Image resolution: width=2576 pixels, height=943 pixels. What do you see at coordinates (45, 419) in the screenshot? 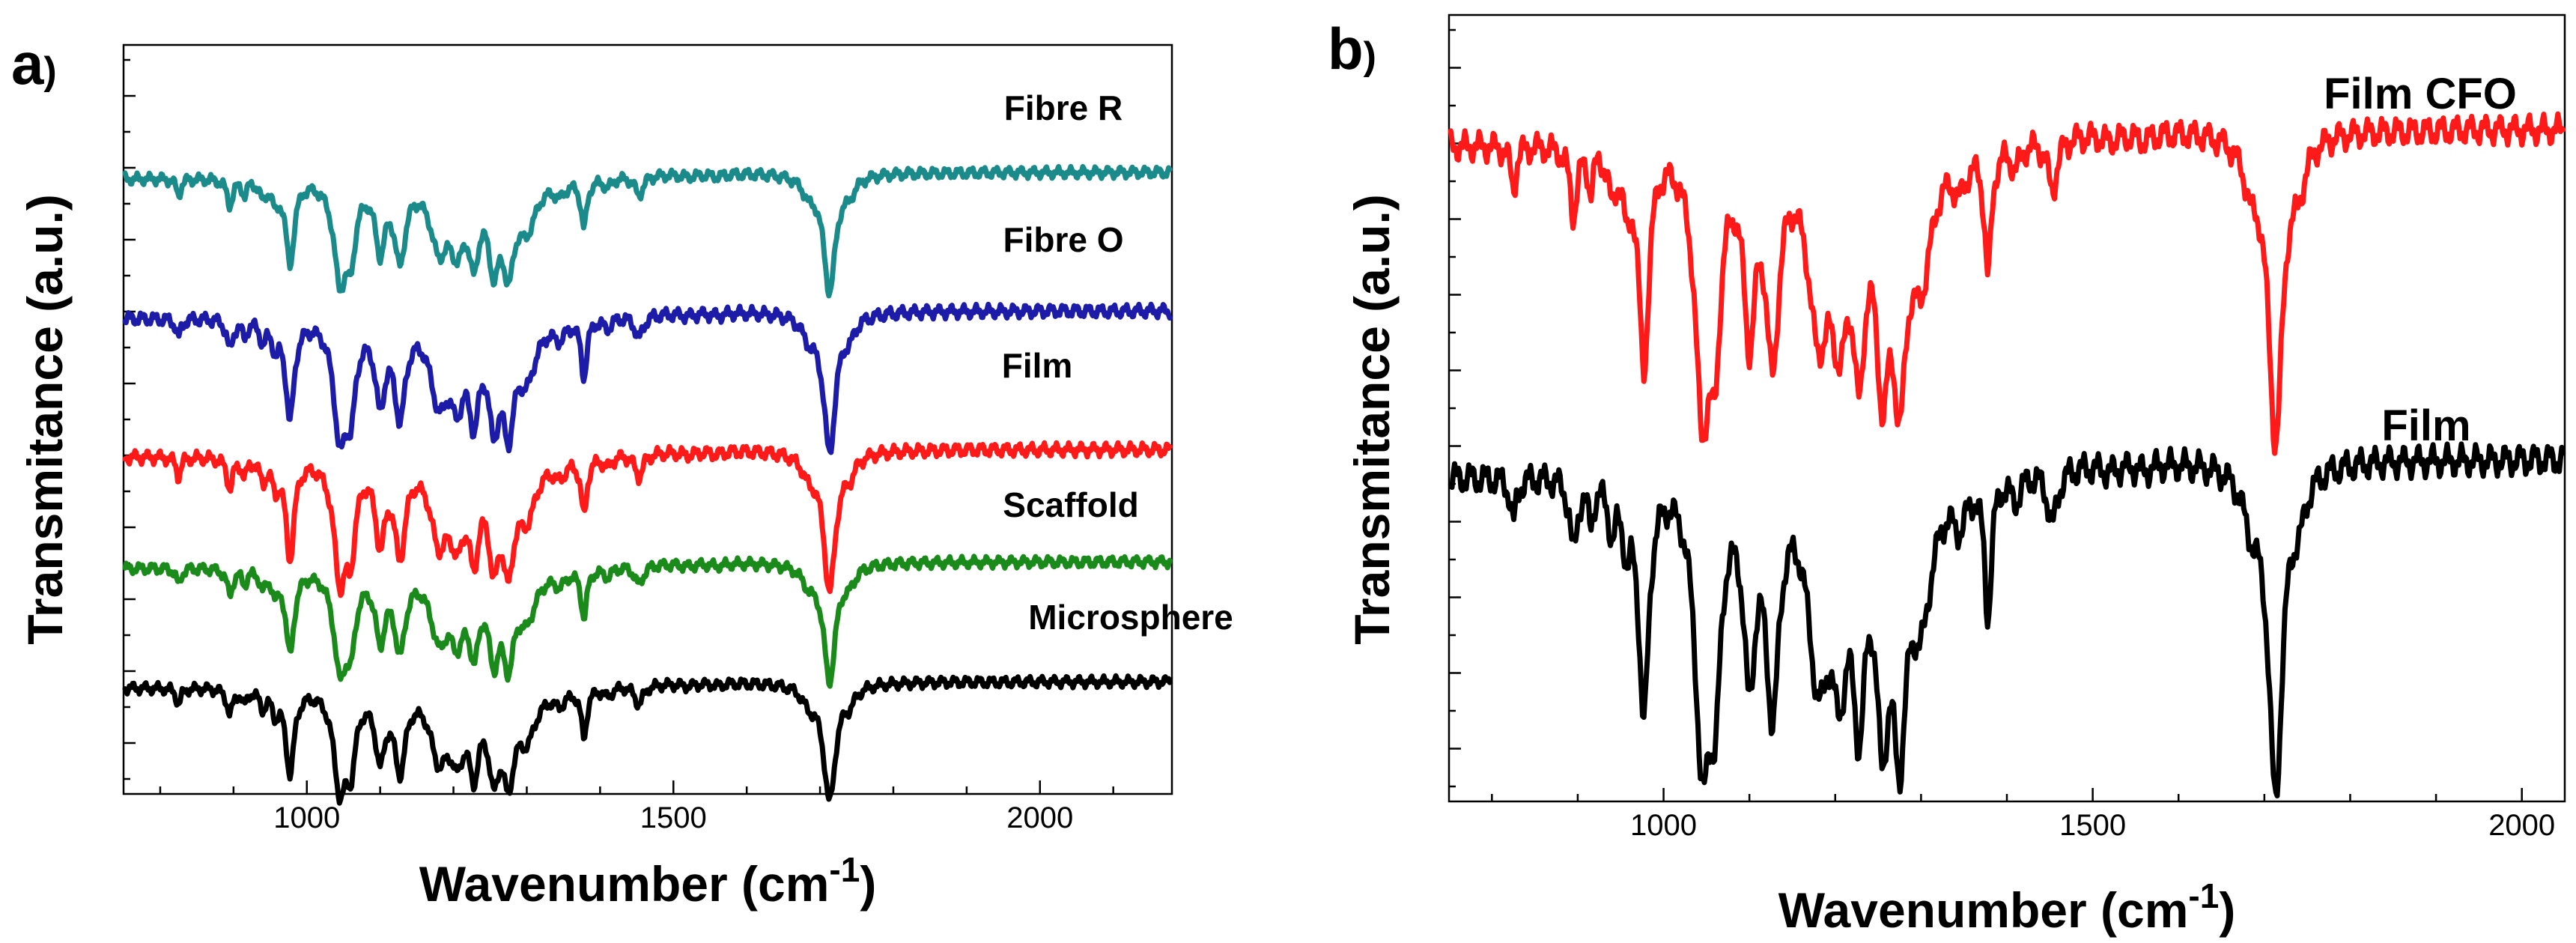
I see `panel-a-ylabel: Transmitance (a.u.)` at bounding box center [45, 419].